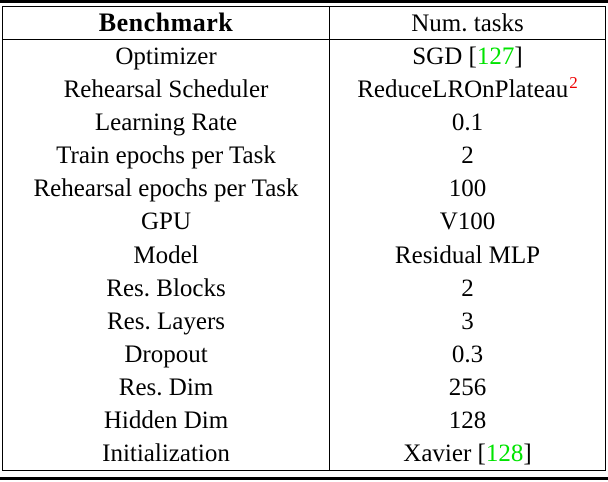 This screenshot has width=608, height=482. I want to click on row-label: Dropout, so click(166, 354).